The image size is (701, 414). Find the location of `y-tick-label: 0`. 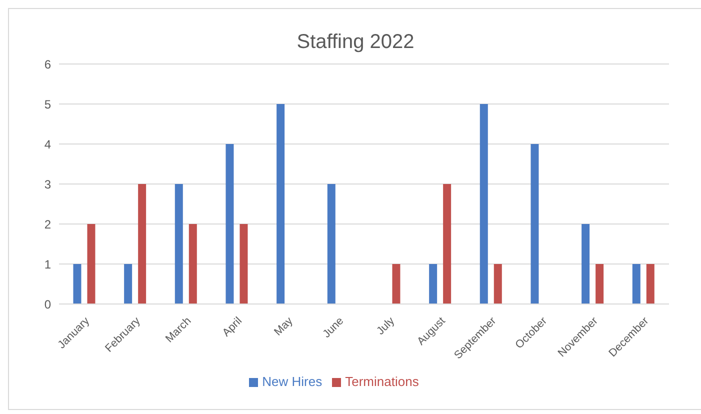

y-tick-label: 0 is located at coordinates (48, 304).